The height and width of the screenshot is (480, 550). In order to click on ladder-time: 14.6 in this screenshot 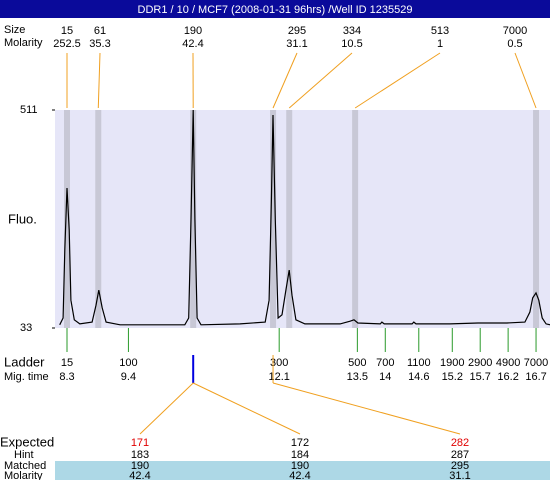, I will do `click(418, 377)`.